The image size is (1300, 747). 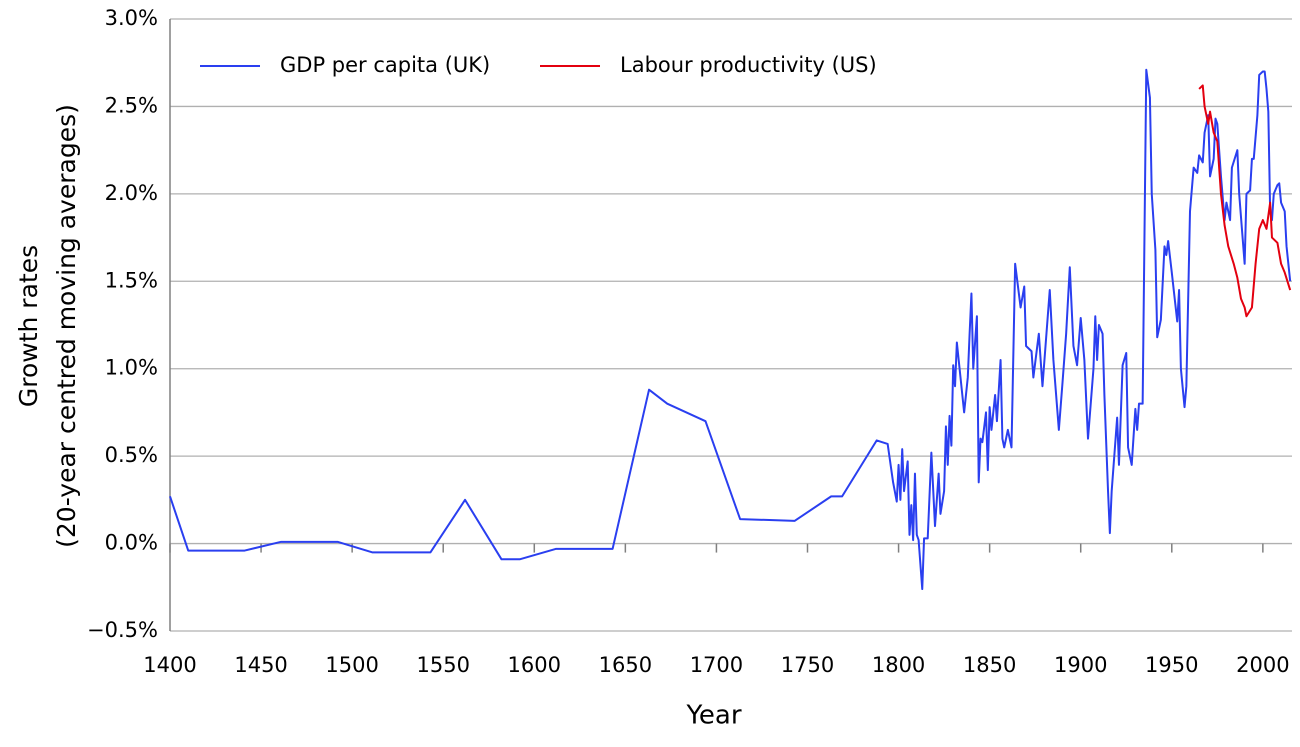 What do you see at coordinates (131, 105) in the screenshot?
I see `y-tick-label: 2.5%` at bounding box center [131, 105].